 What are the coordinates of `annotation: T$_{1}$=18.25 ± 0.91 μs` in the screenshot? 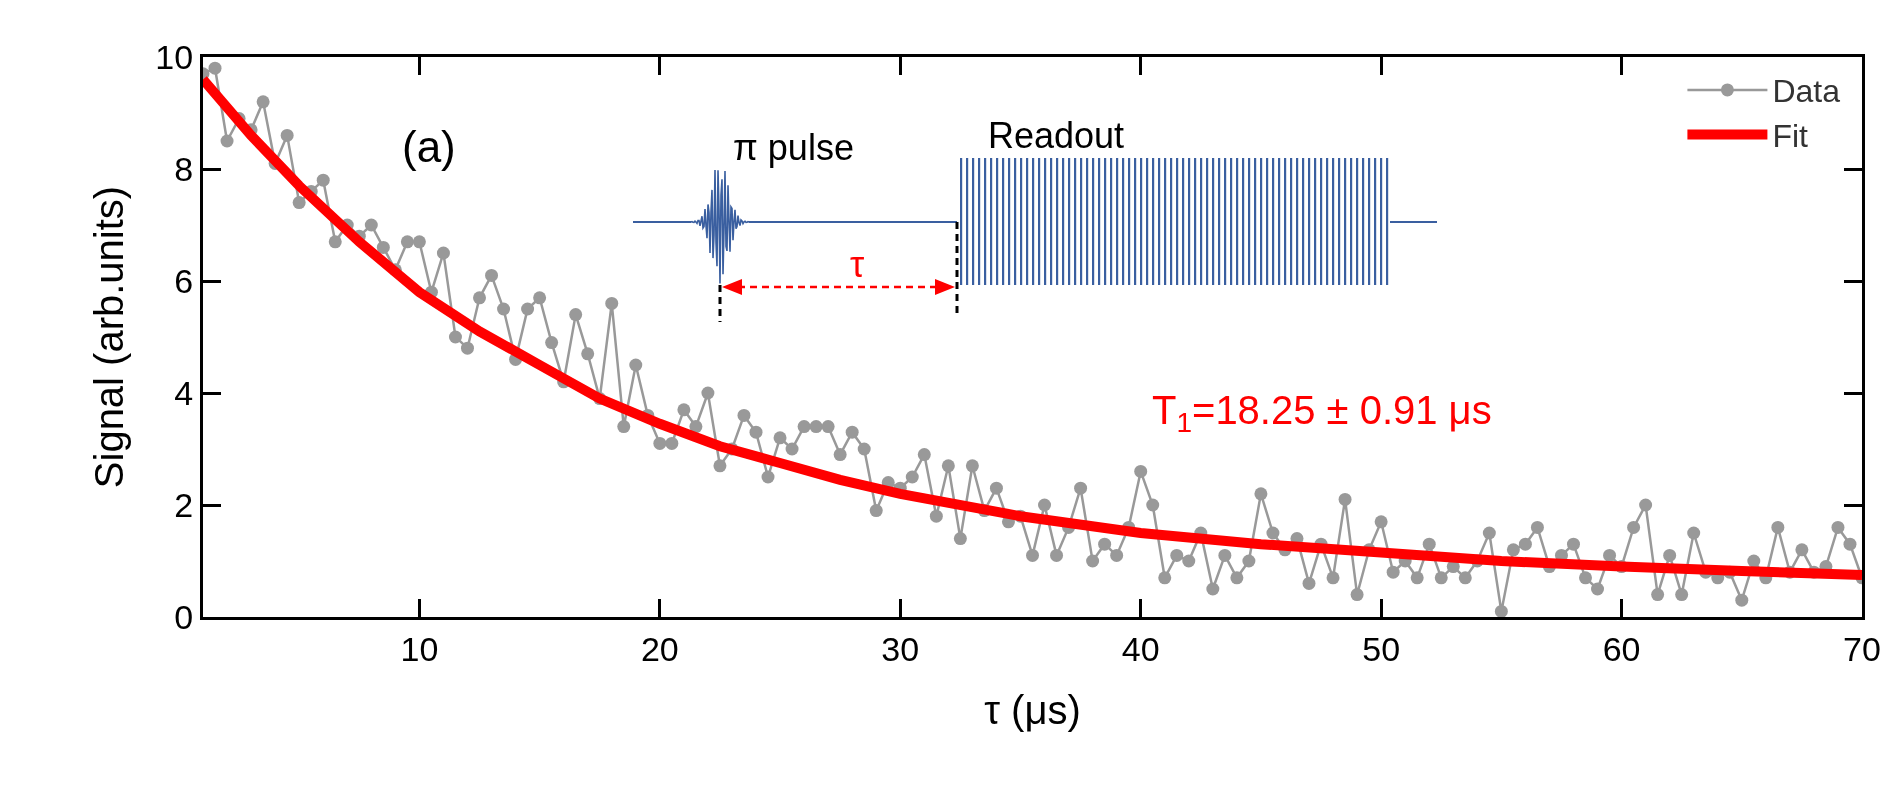 It's located at (1322, 413).